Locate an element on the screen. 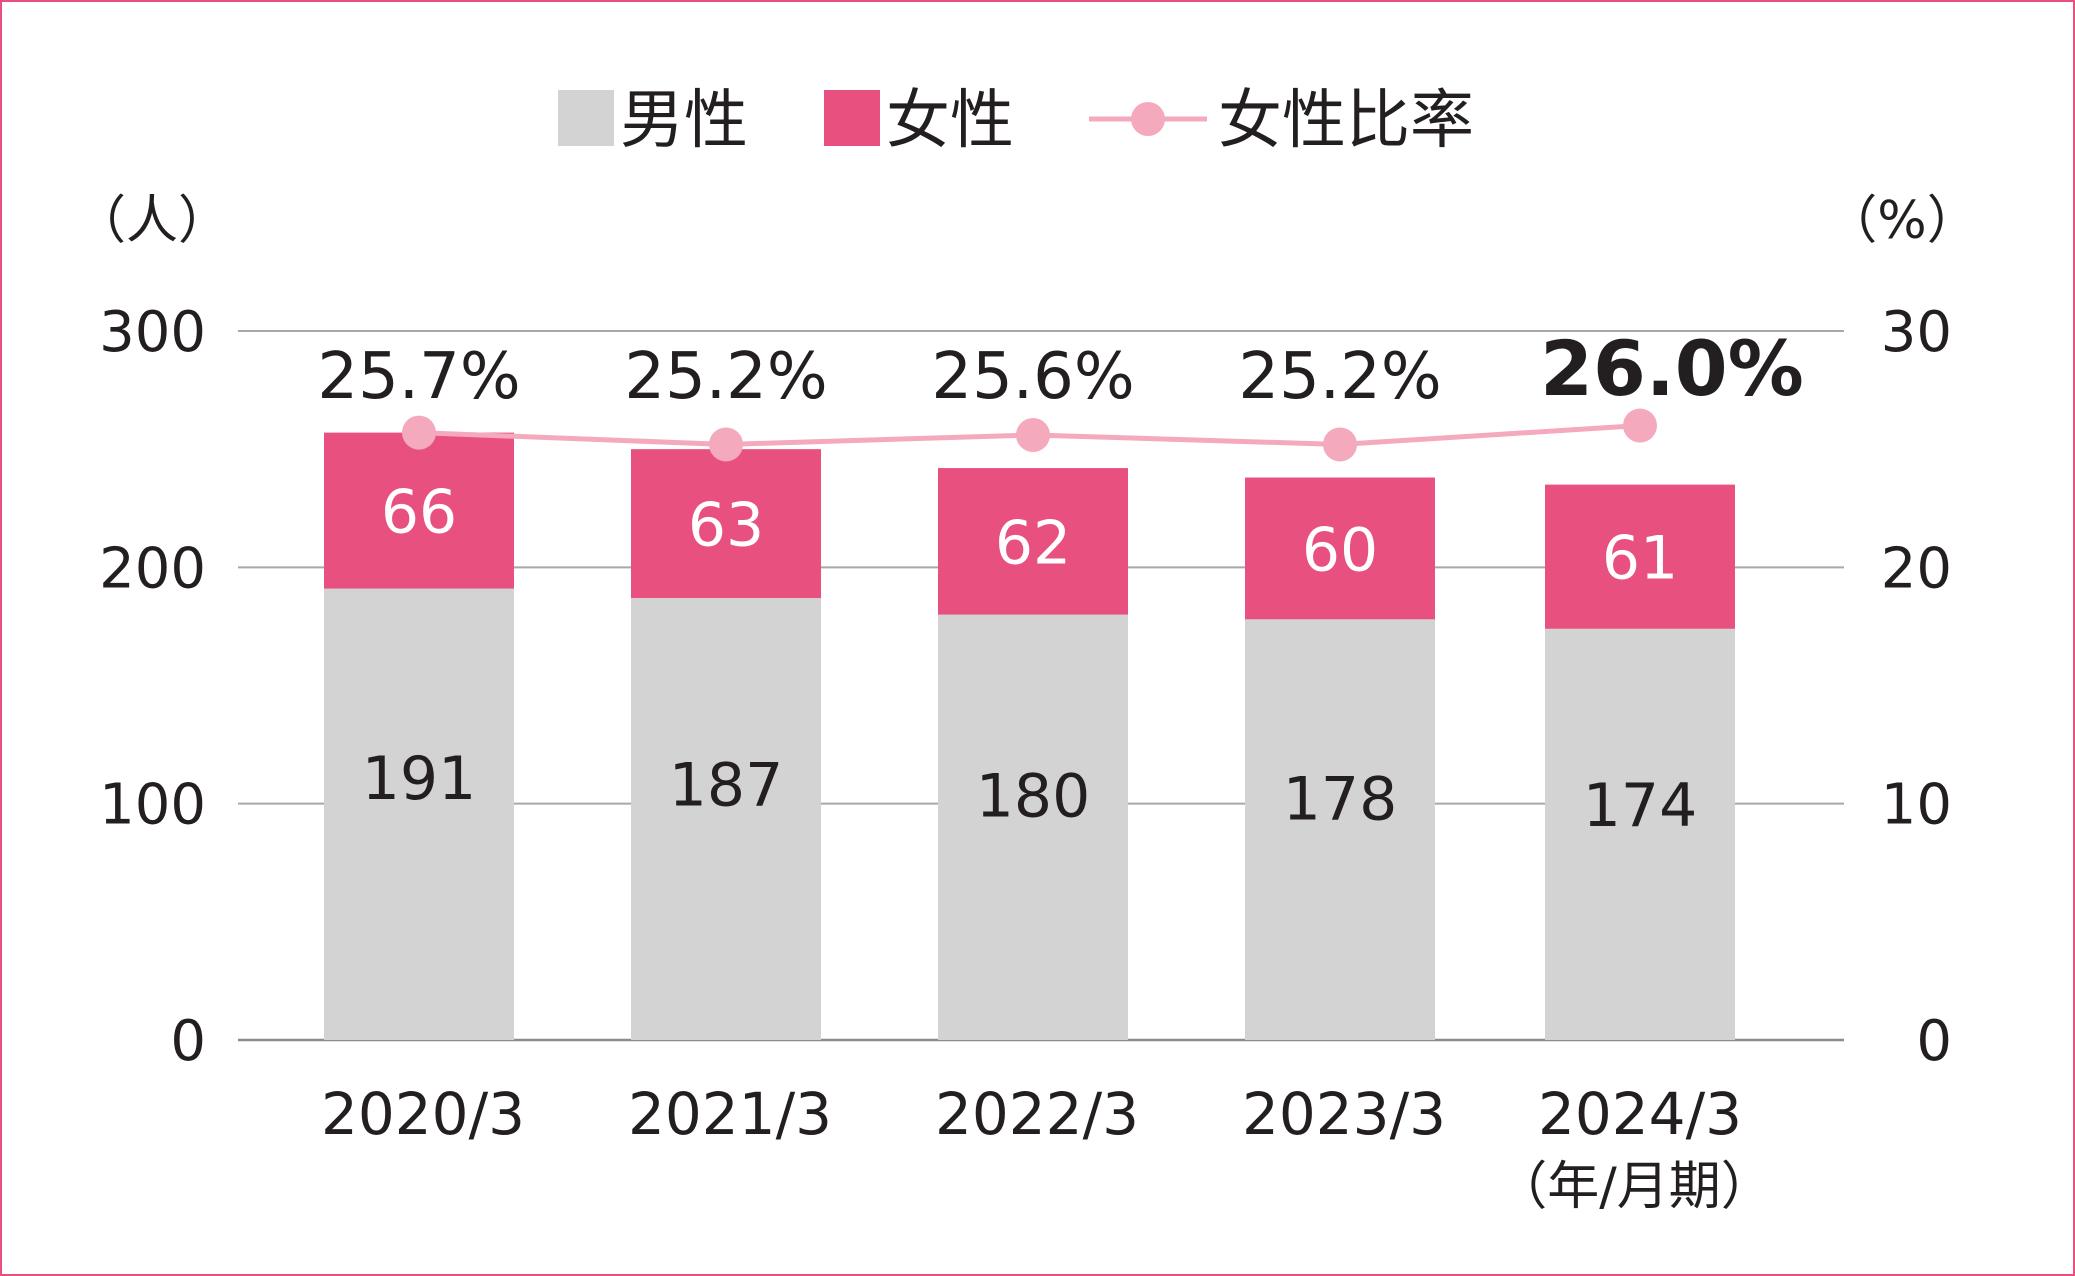  female-value-label: 63 is located at coordinates (726, 526).